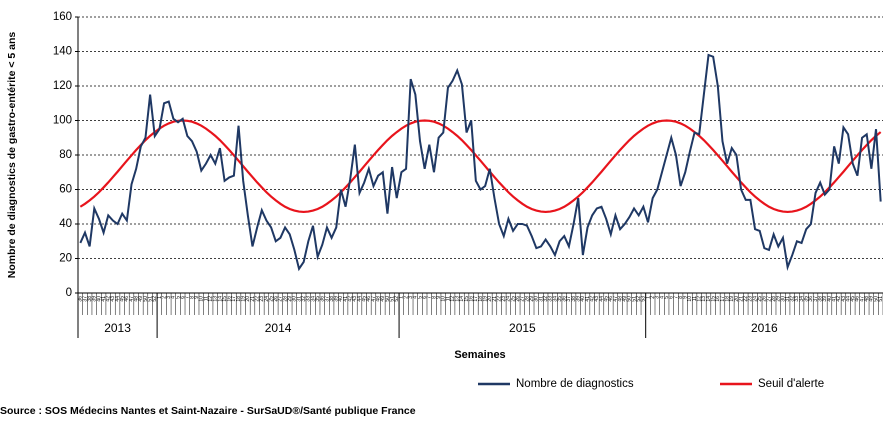 This screenshot has height=422, width=883. What do you see at coordinates (448, 298) in the screenshot?
I see `x-tick-label: 11` at bounding box center [448, 298].